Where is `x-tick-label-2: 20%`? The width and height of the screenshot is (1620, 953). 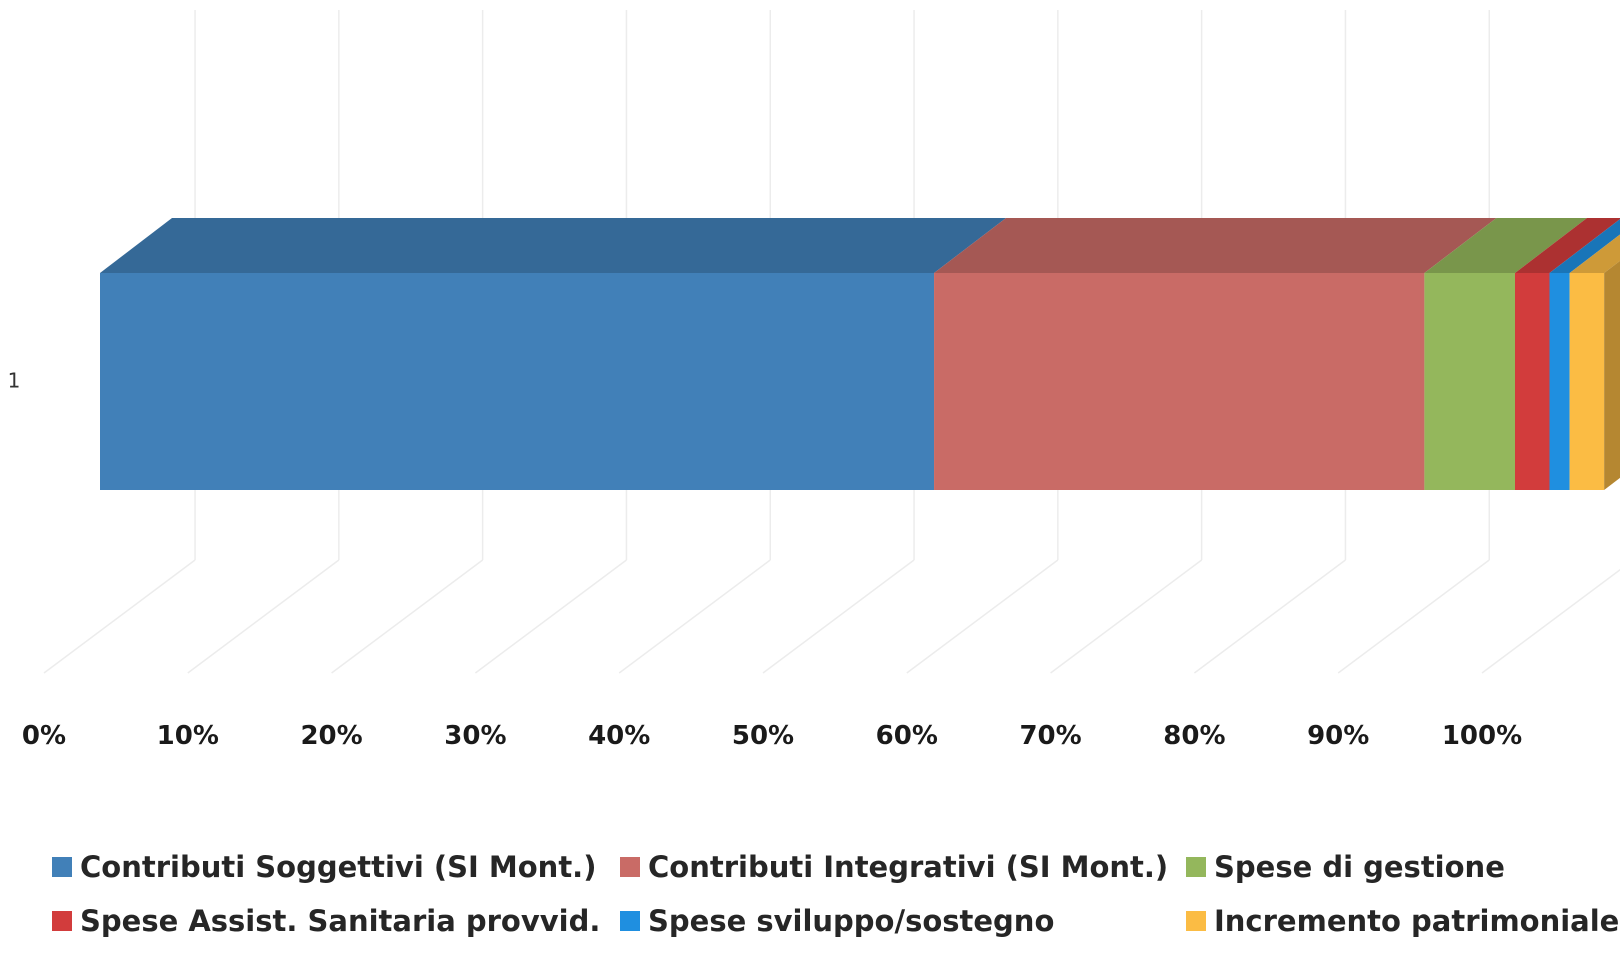
x-tick-label-2: 20% is located at coordinates (331, 736).